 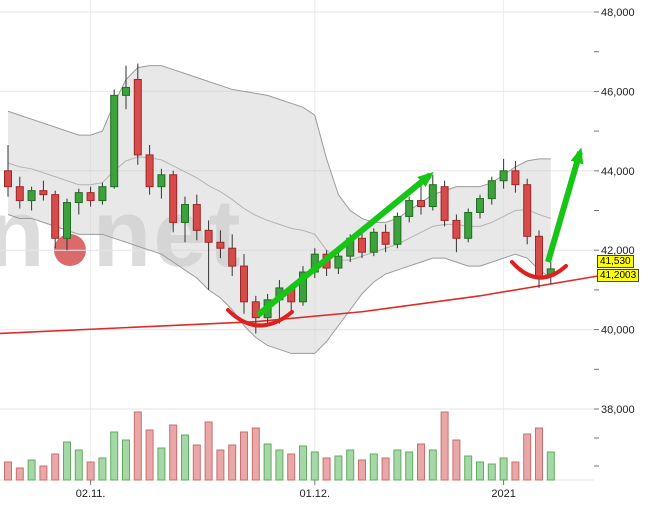 What do you see at coordinates (279, 446) in the screenshot?
I see `volume-series` at bounding box center [279, 446].